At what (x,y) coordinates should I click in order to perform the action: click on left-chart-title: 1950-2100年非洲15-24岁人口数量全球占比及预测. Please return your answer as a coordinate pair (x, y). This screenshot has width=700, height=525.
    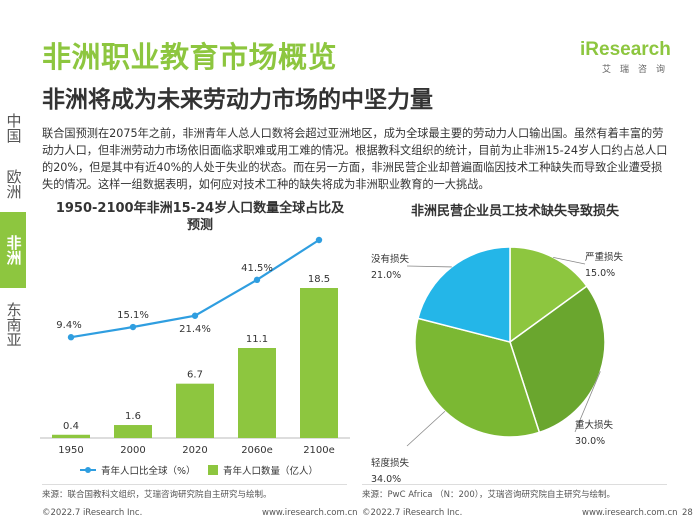
    Looking at the image, I should click on (200, 217).